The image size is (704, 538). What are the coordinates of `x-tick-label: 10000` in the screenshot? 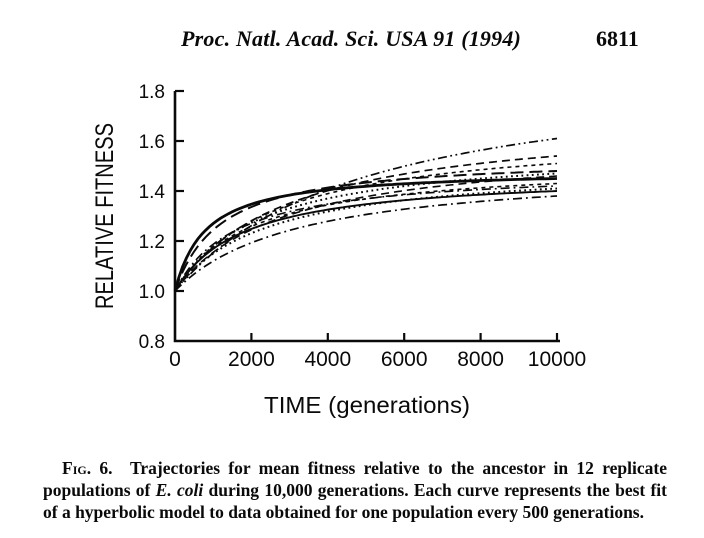 It's located at (557, 359).